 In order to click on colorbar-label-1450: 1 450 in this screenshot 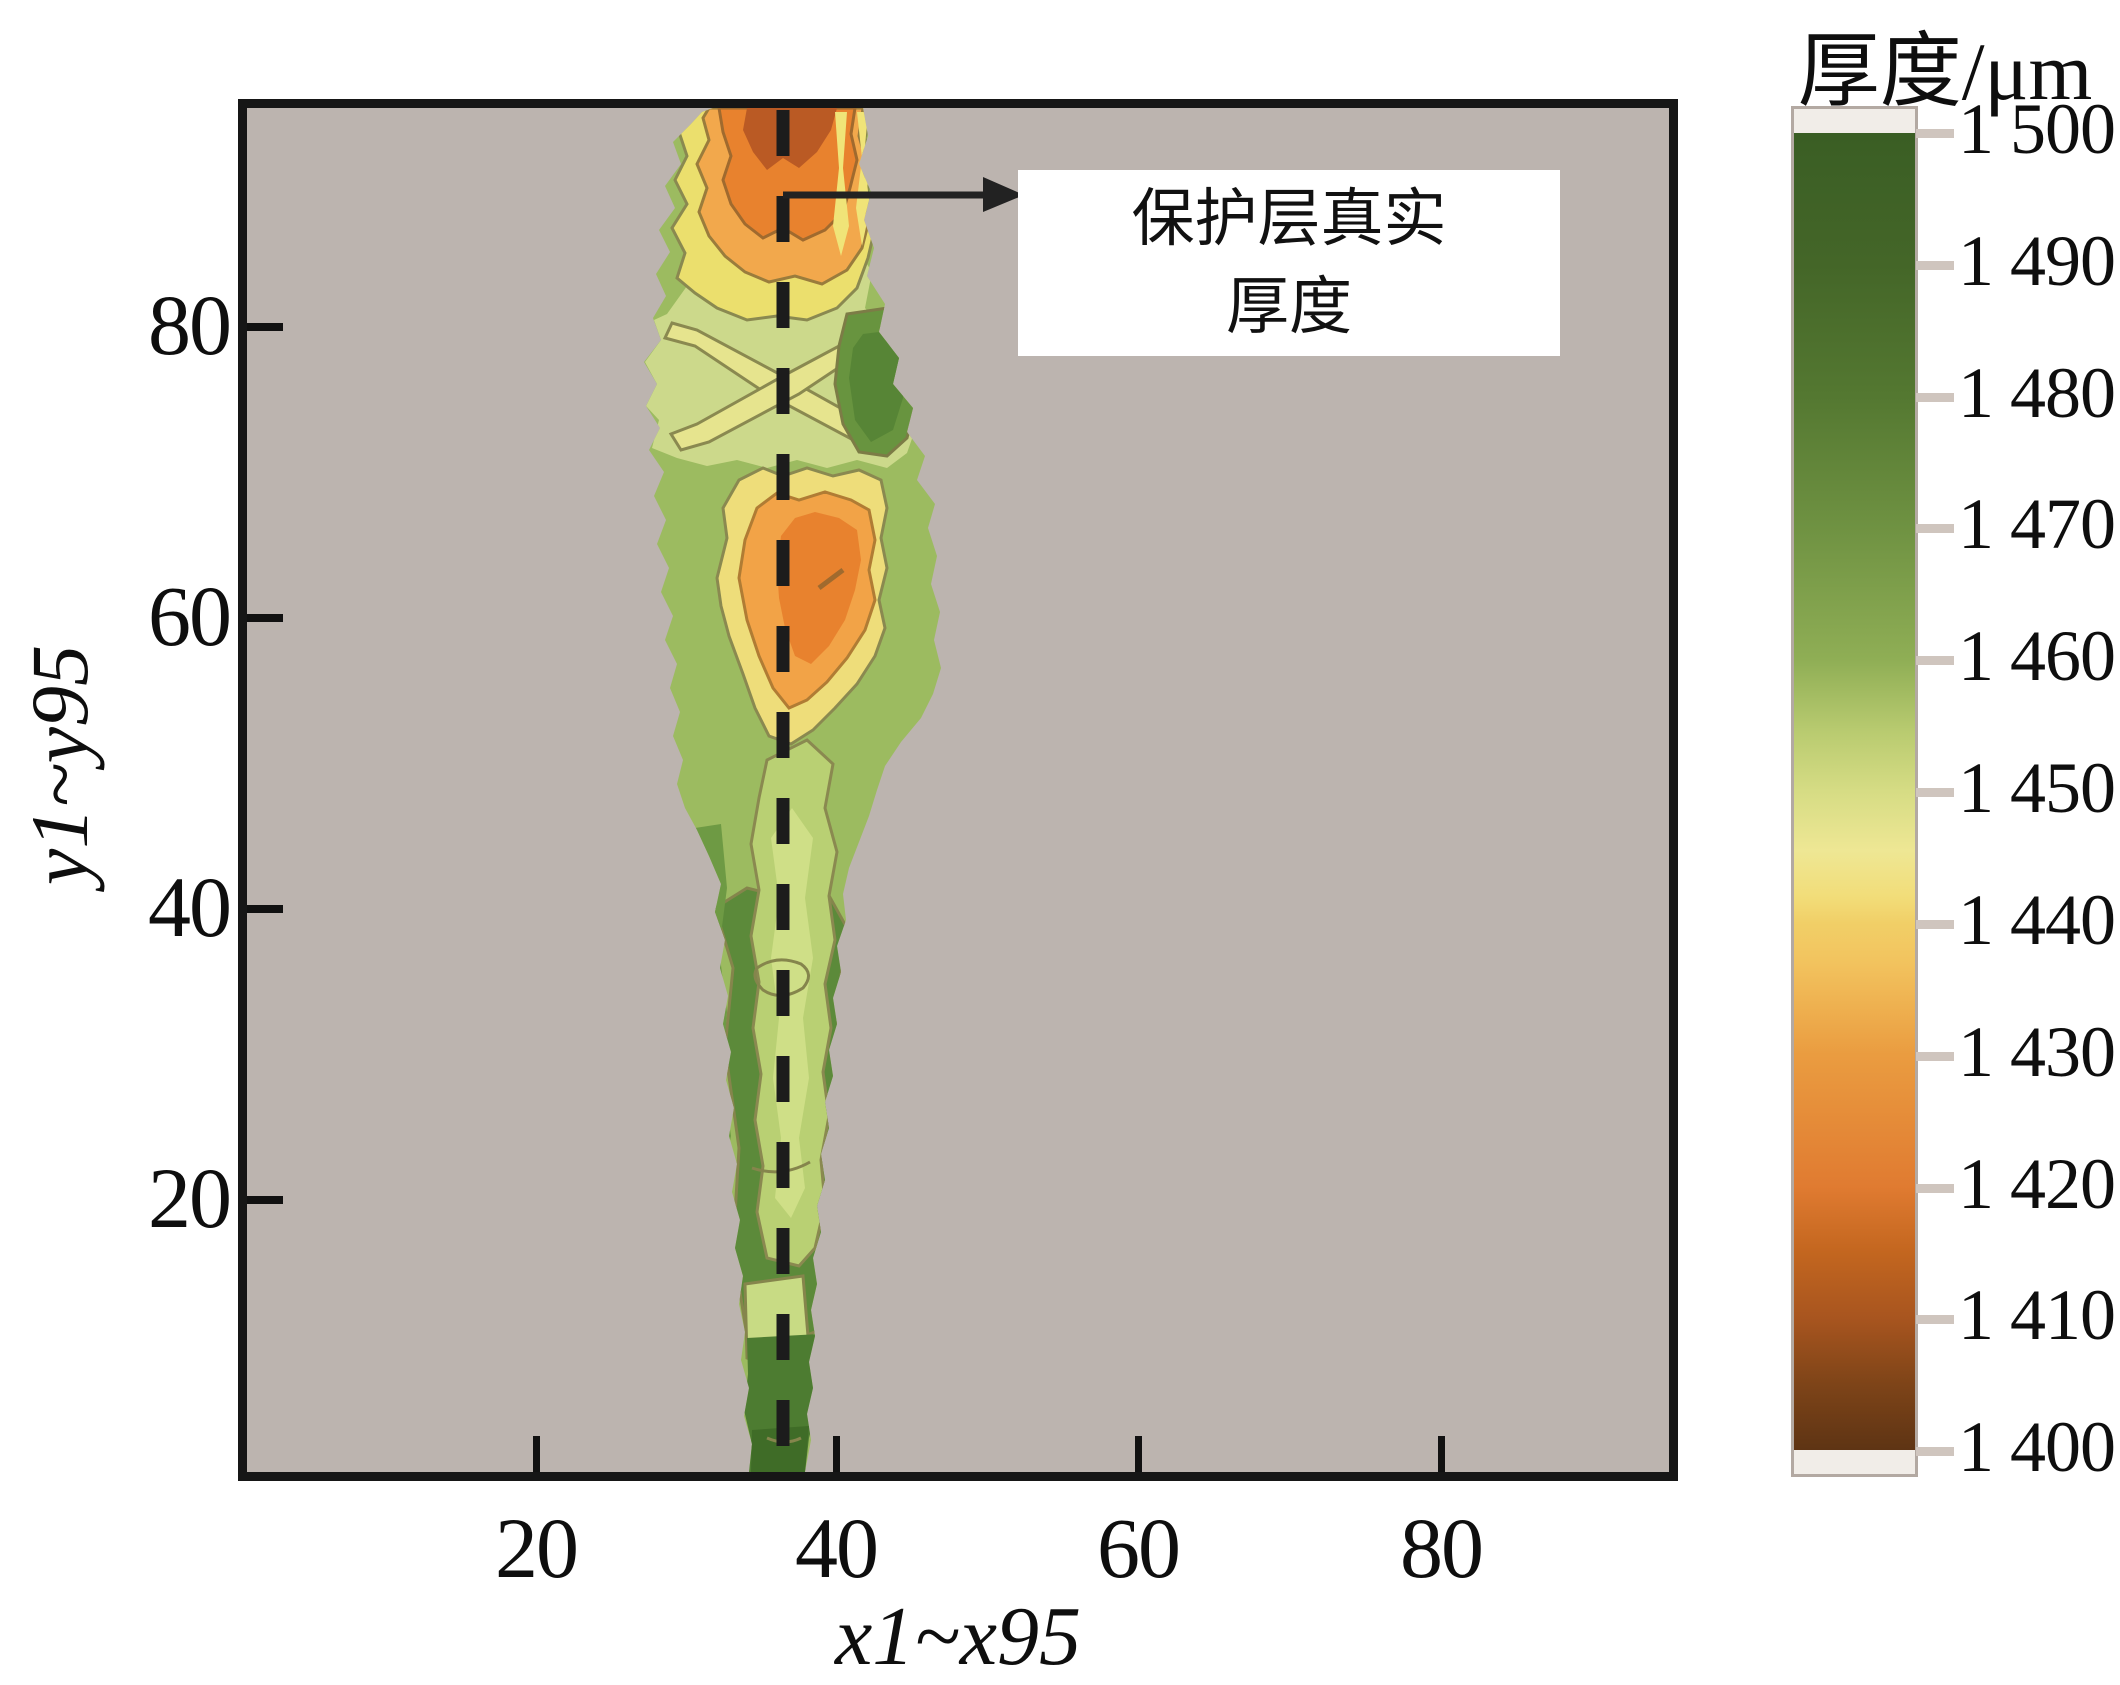, I will do `click(2037, 788)`.